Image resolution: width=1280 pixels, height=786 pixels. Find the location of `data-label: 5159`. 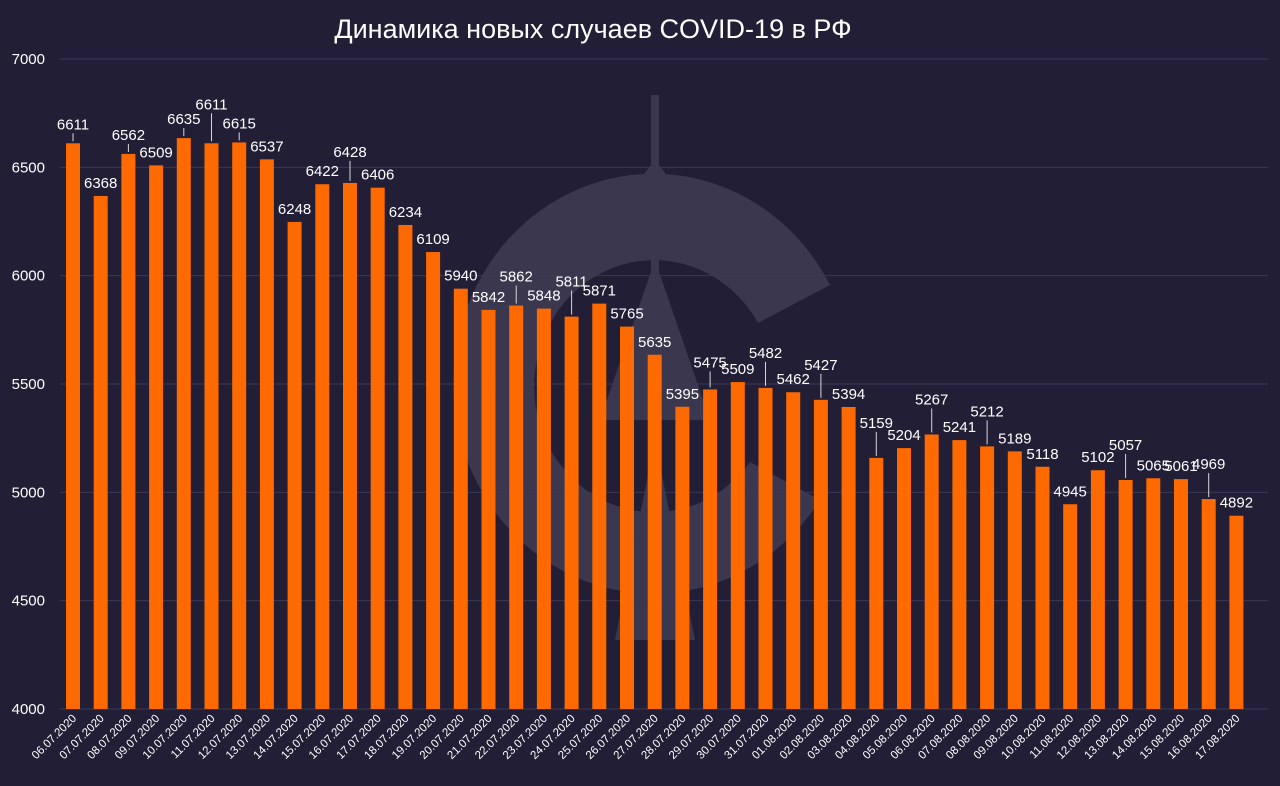

data-label: 5159 is located at coordinates (876, 423).